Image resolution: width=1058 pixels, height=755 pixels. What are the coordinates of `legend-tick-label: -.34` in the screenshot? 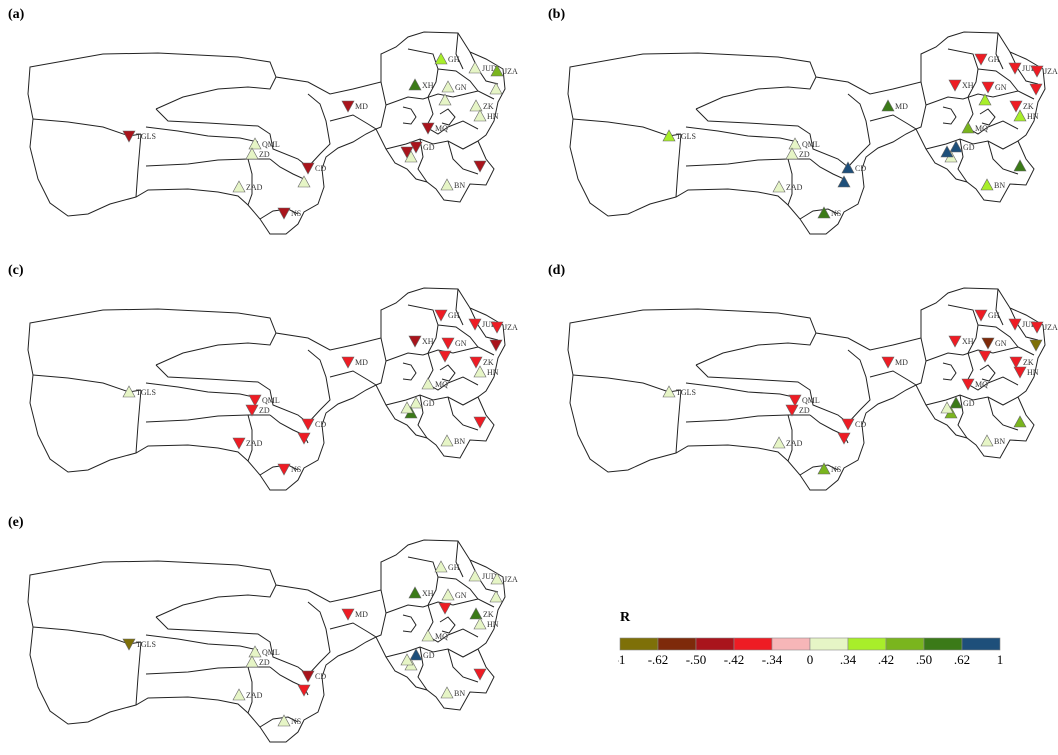 It's located at (772, 659).